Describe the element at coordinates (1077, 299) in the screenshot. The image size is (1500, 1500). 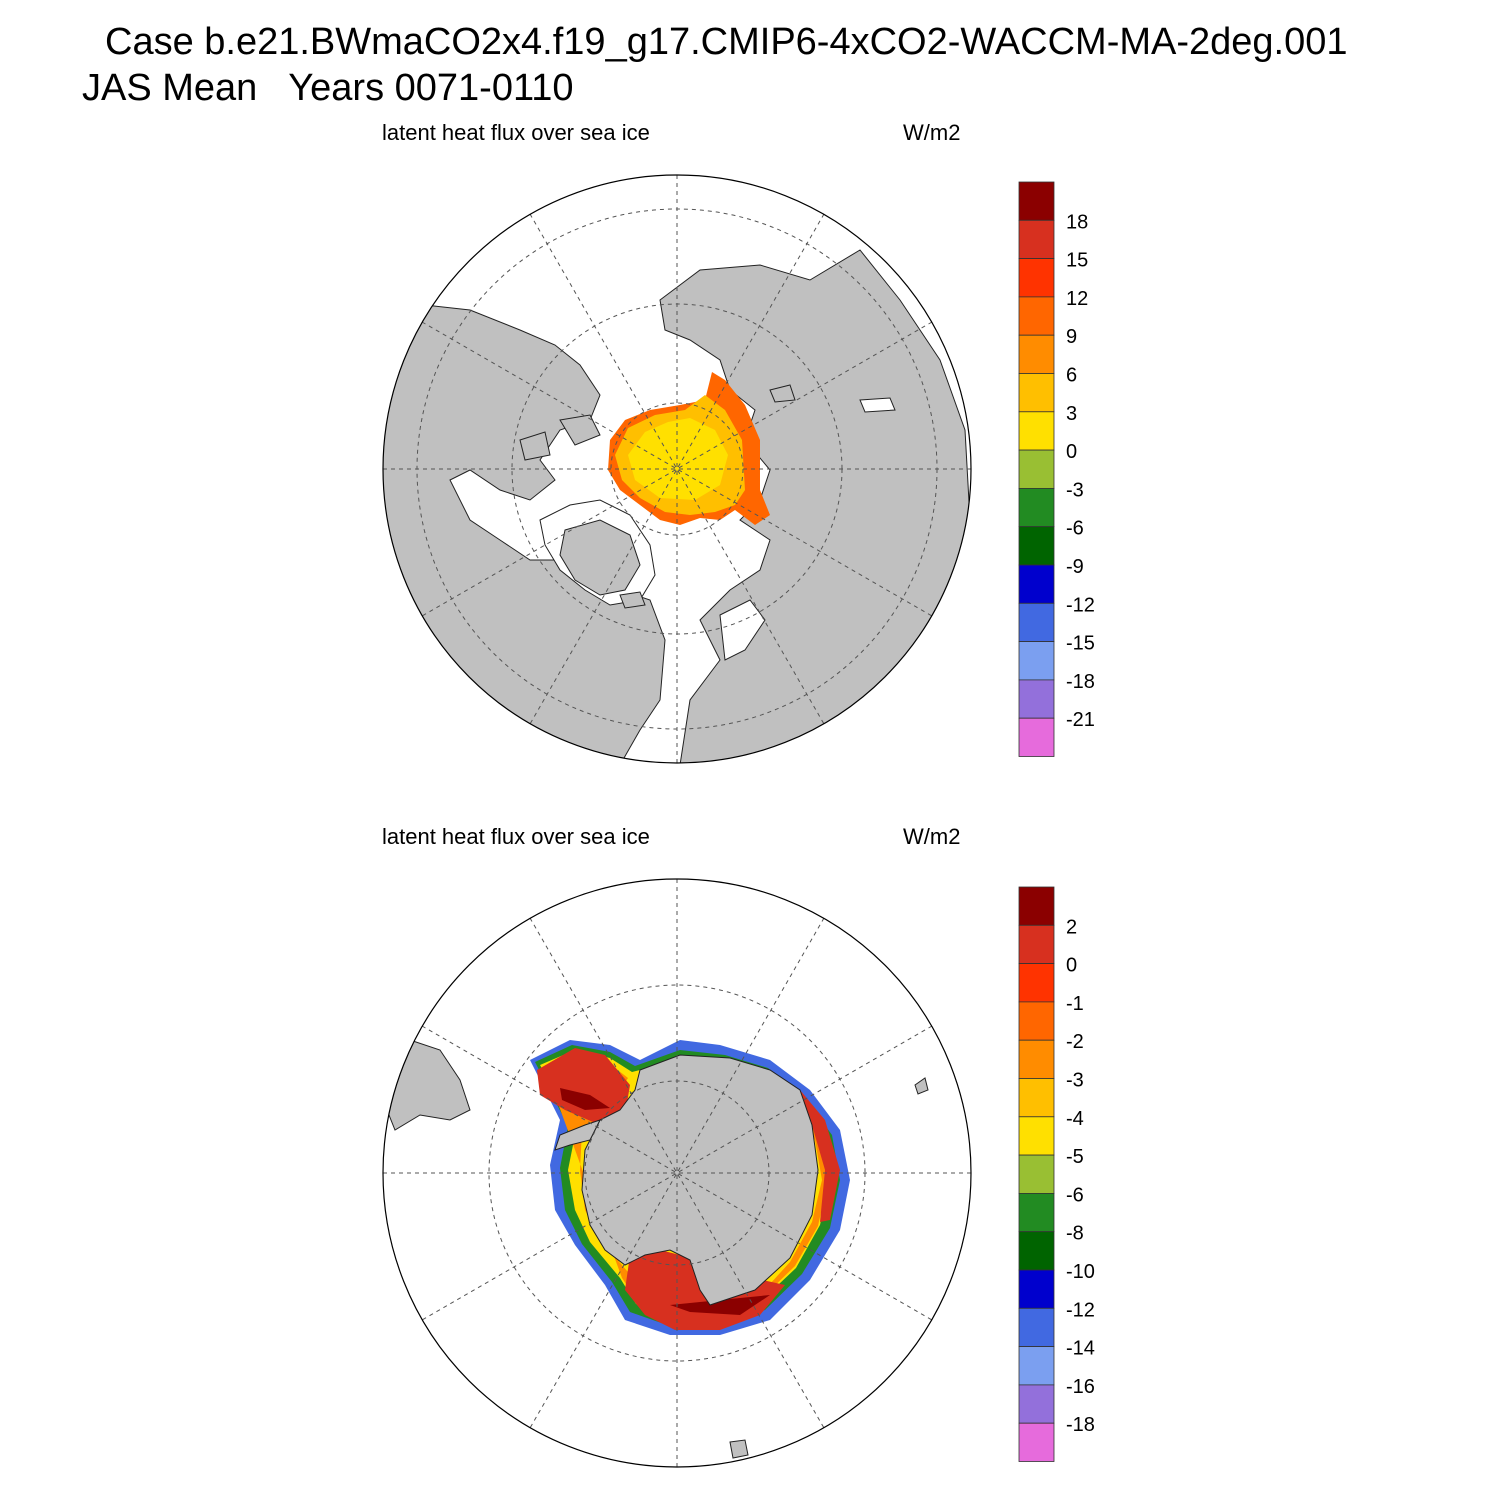
I see `colorbar-tick-label: 12` at that location.